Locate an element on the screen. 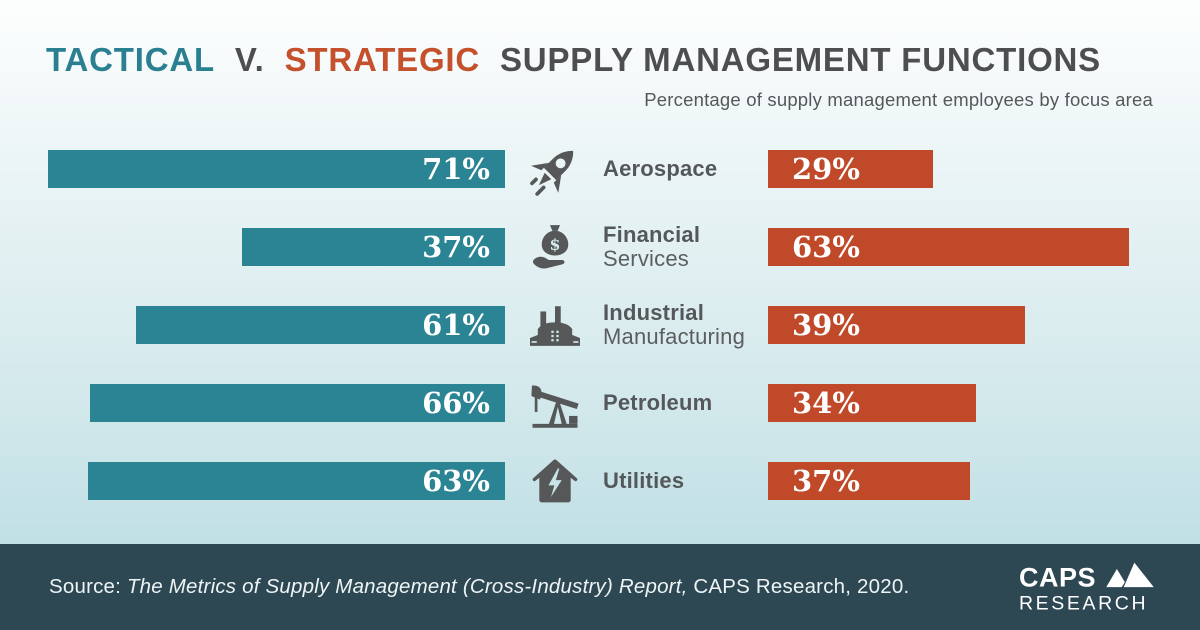  mountain-icon is located at coordinates (1130, 575).